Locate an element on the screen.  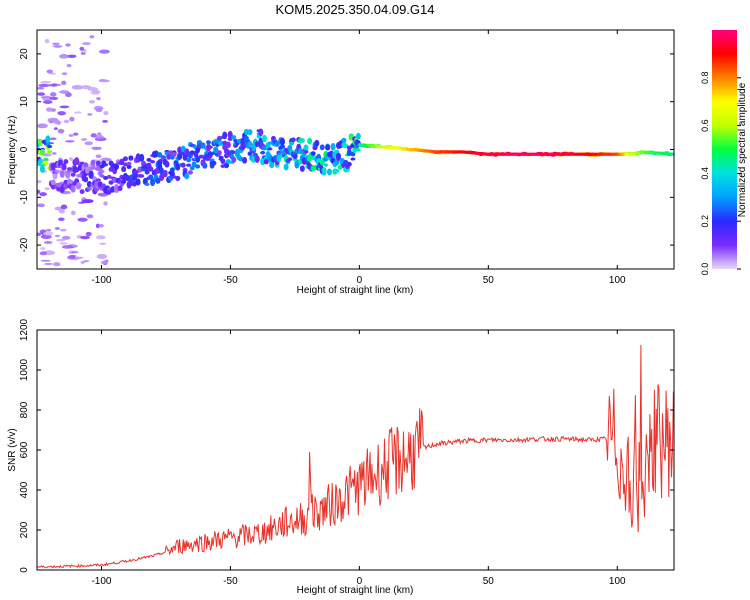
spectrogram-x-tick-label: -100 is located at coordinates (101, 280).